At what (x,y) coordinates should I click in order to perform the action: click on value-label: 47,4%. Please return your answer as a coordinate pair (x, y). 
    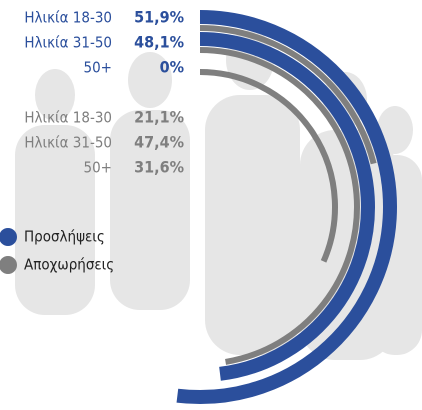
    Looking at the image, I should click on (159, 142).